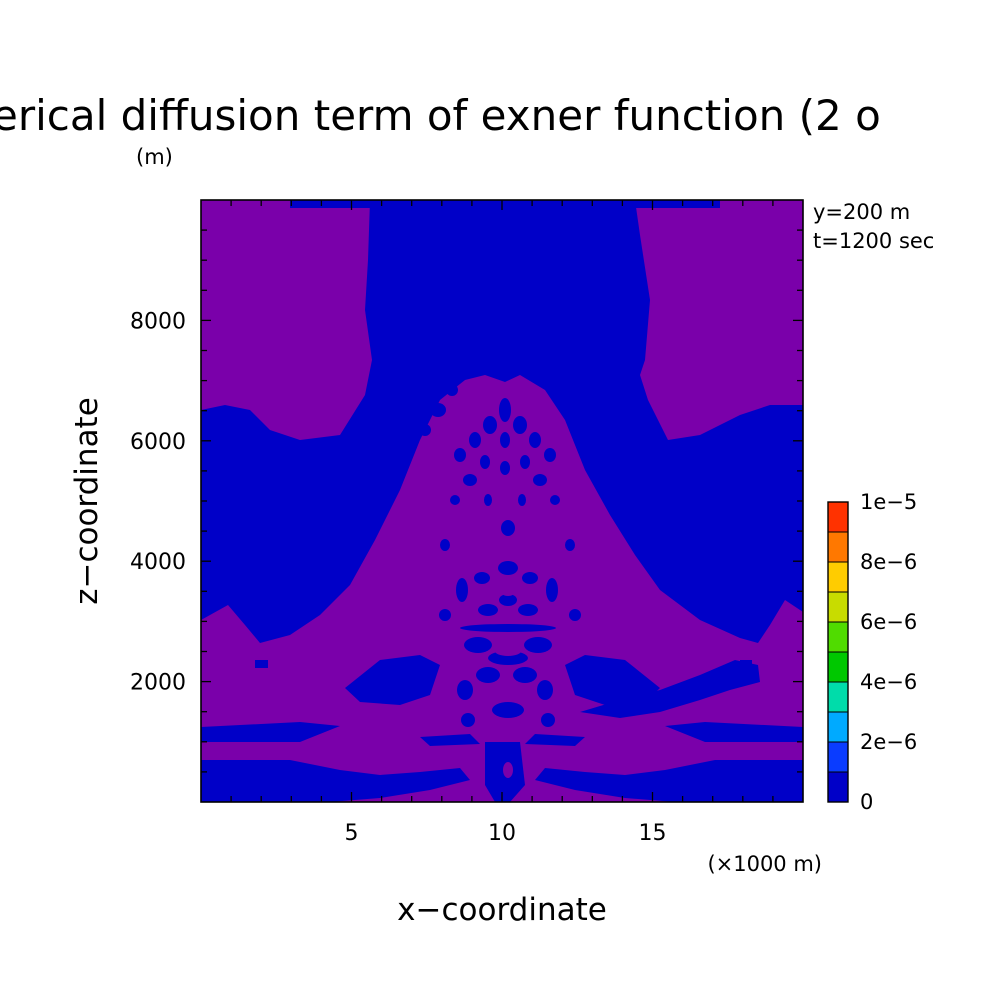 Image resolution: width=1004 pixels, height=1004 pixels. I want to click on y-tick-label: 4000, so click(158, 562).